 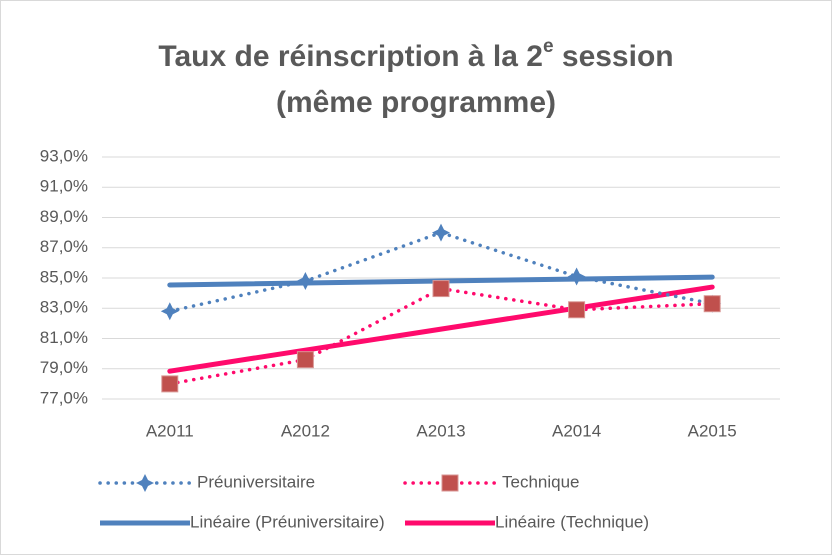 What do you see at coordinates (64, 307) in the screenshot?
I see `y-tick-label: 83,0%` at bounding box center [64, 307].